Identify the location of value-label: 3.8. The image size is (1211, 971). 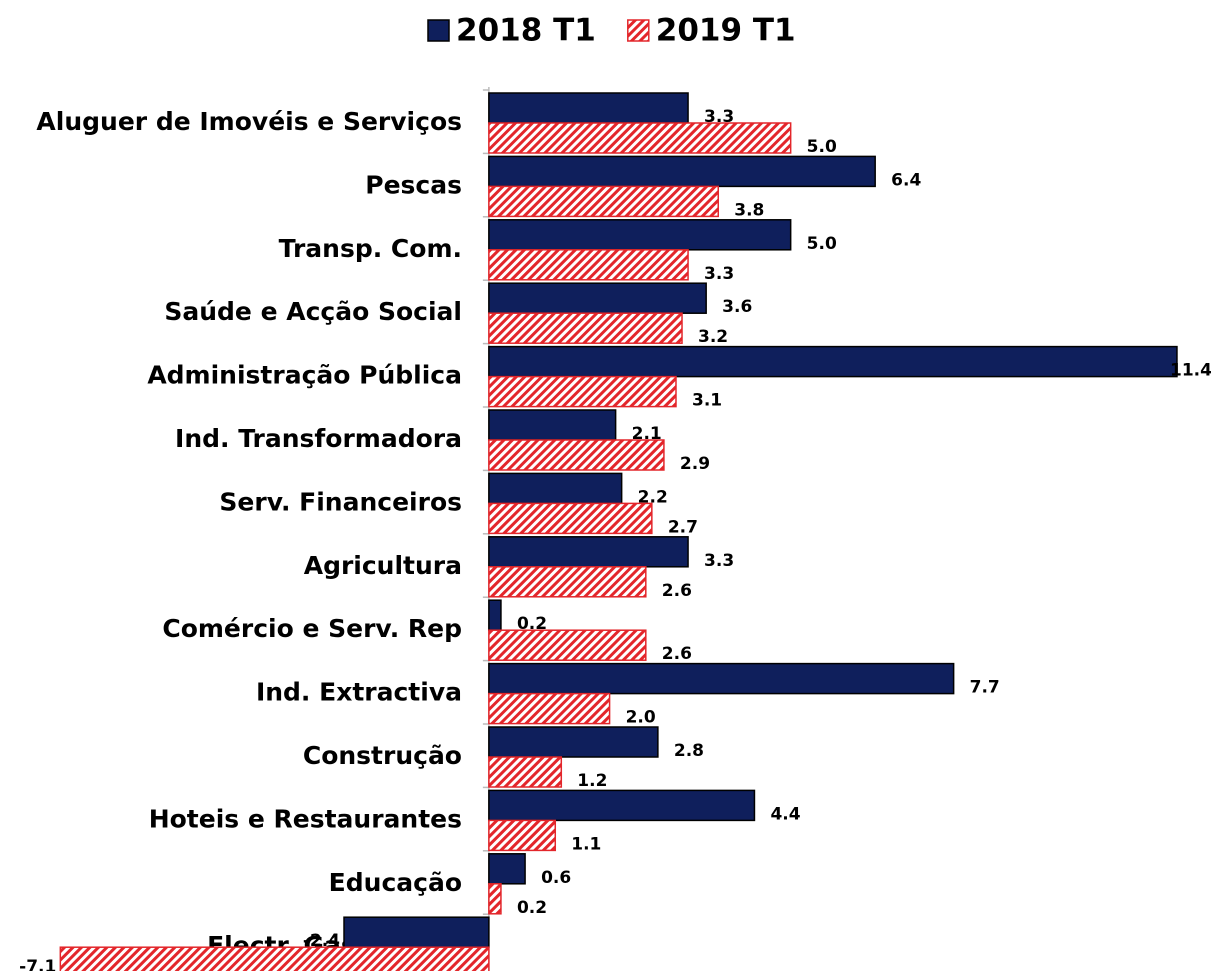
(749, 210).